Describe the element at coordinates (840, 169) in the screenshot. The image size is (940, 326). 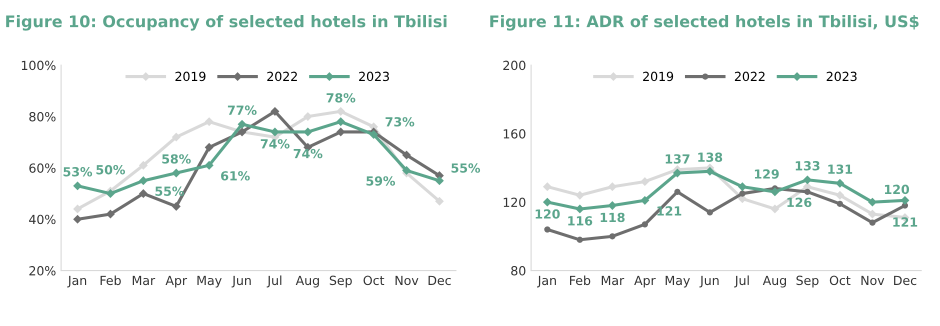
I see `data-label: 131` at that location.